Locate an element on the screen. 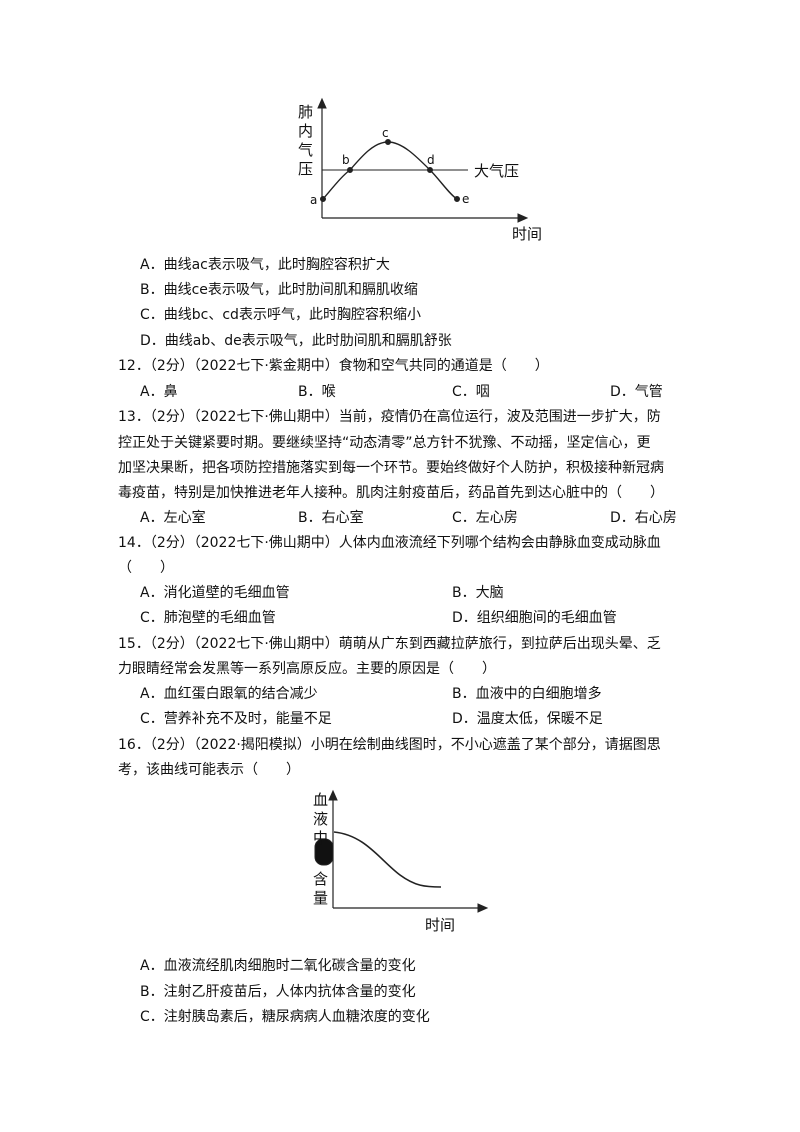 The height and width of the screenshot is (1132, 800). question-stem: 考，该曲线可能表示（ ） is located at coordinates (209, 770).